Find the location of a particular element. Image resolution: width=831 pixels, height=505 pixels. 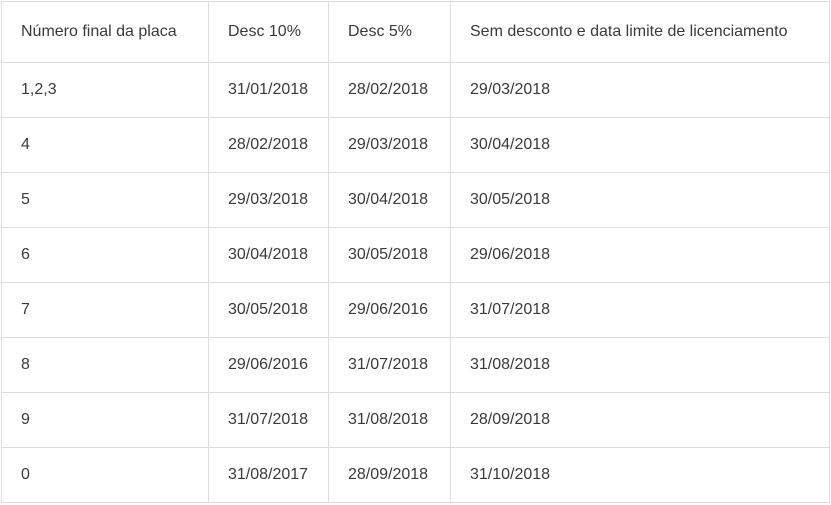

table-row: 6 30/04/2018 30/05/2018 29/06/2018 is located at coordinates (415, 255).